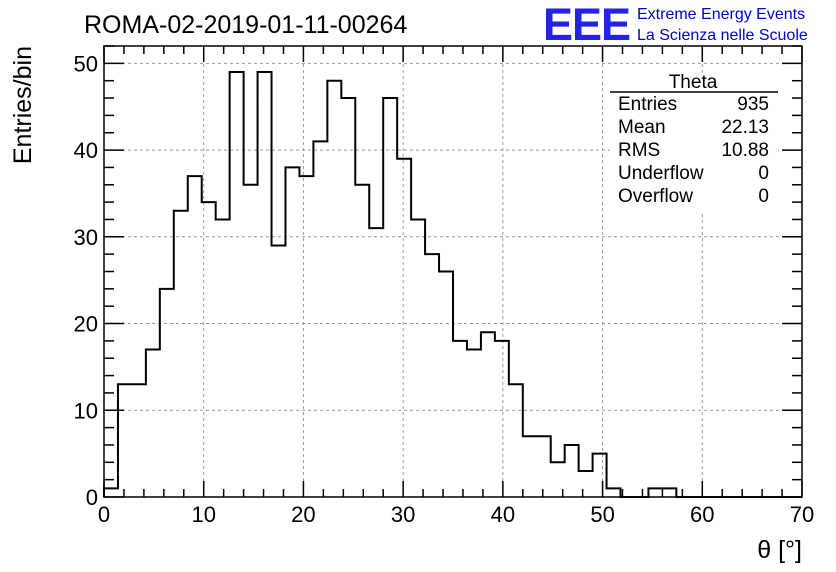 The height and width of the screenshot is (572, 836). Describe the element at coordinates (86, 280) in the screenshot. I see `y-tick-labels: 0 10 20 30 40 50` at that location.